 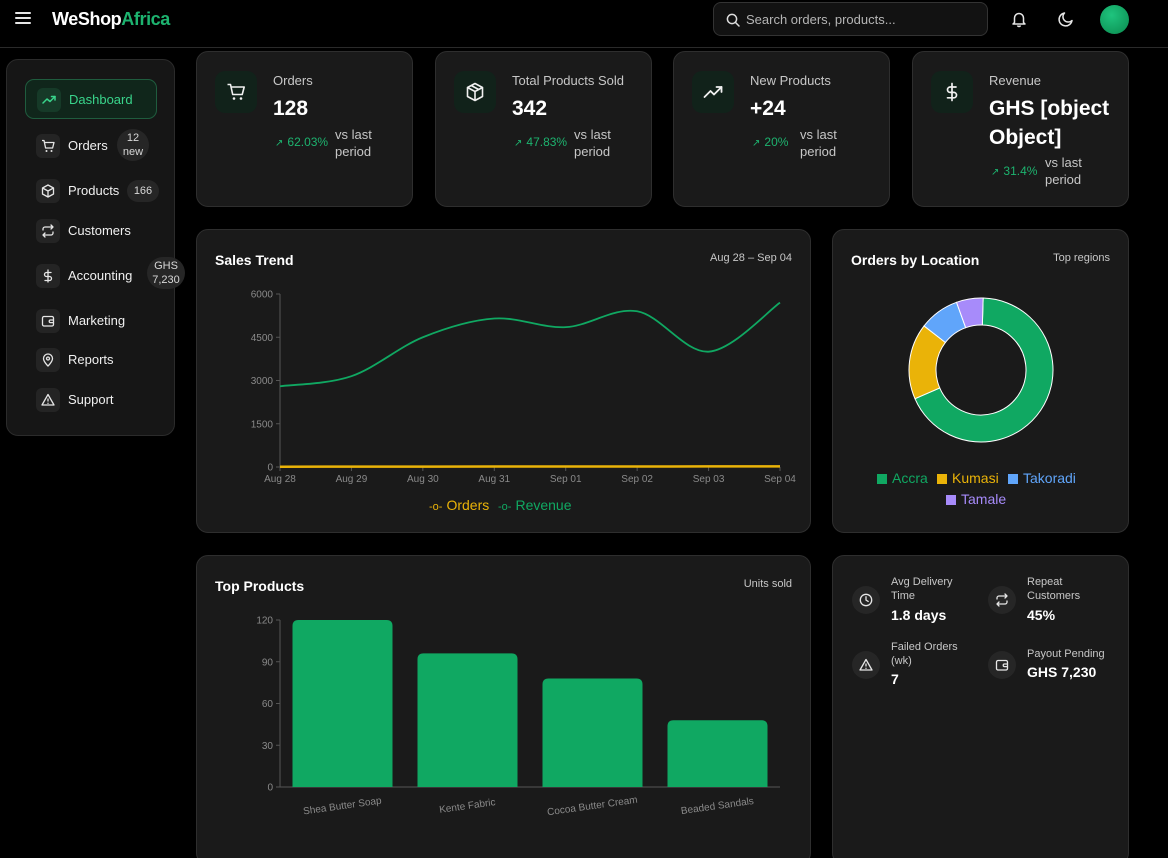 What do you see at coordinates (547, 142) in the screenshot?
I see `stat-change-value: 47.83%` at bounding box center [547, 142].